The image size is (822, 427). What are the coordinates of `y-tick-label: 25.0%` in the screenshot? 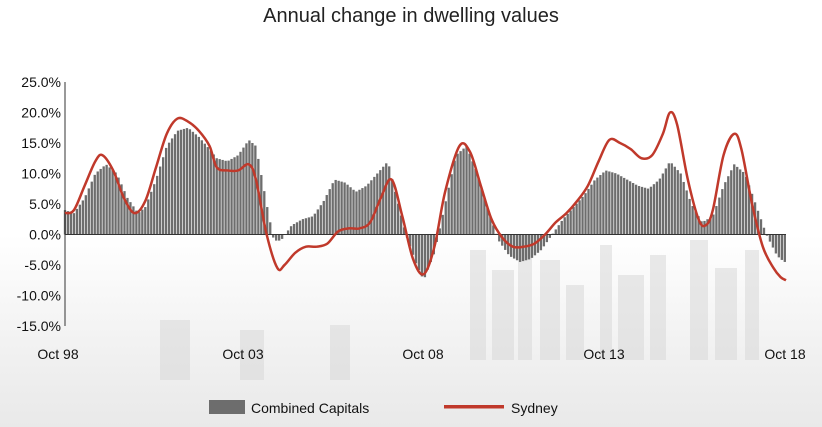 It's located at (41, 82).